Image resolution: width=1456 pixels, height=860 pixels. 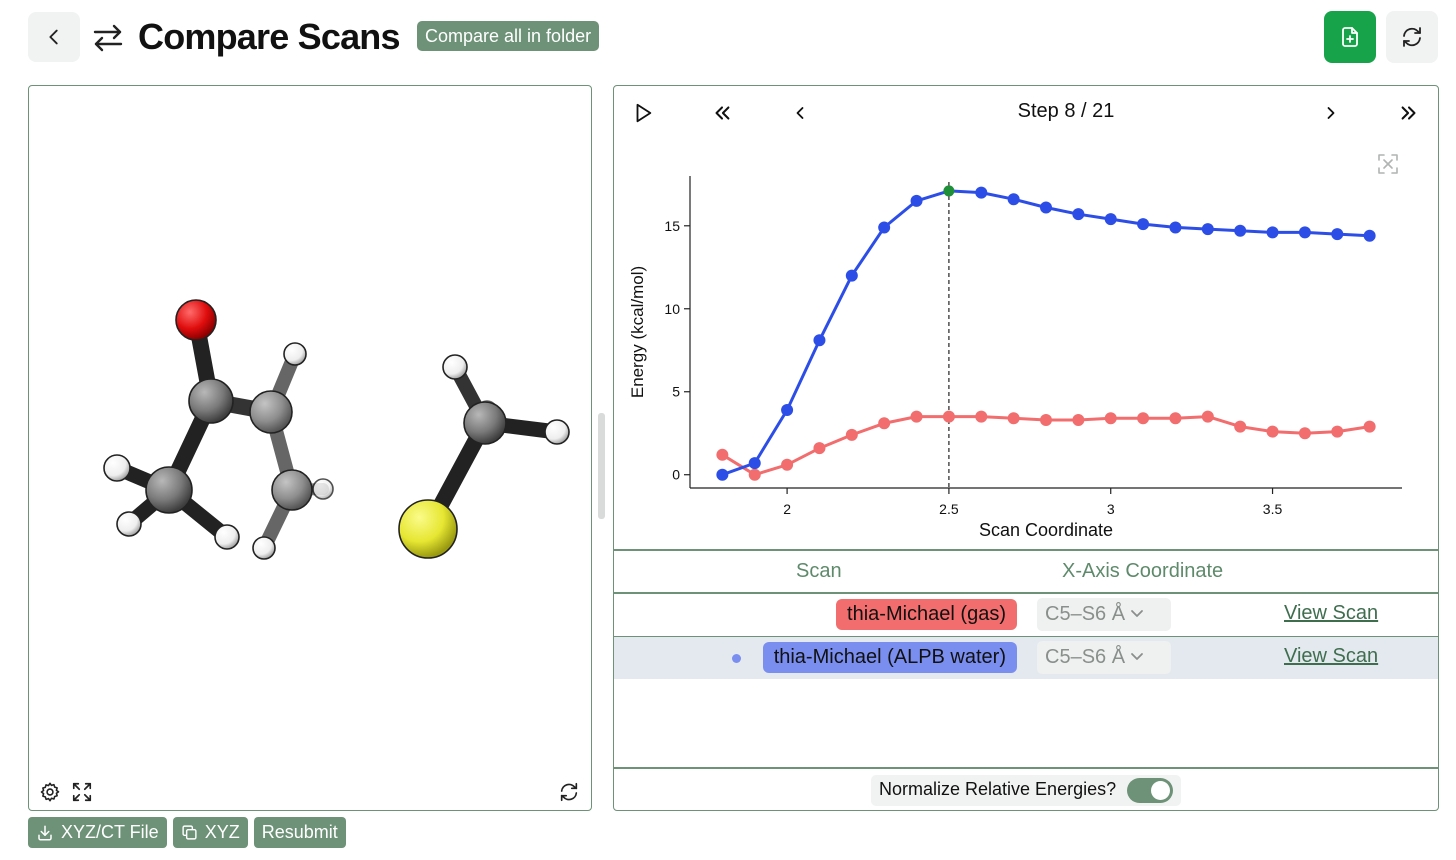 I want to click on footer-divider, so click(x=1026, y=768).